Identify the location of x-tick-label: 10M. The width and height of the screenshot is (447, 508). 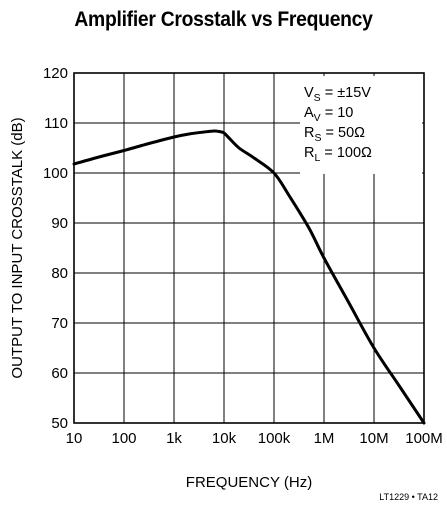
(373, 438).